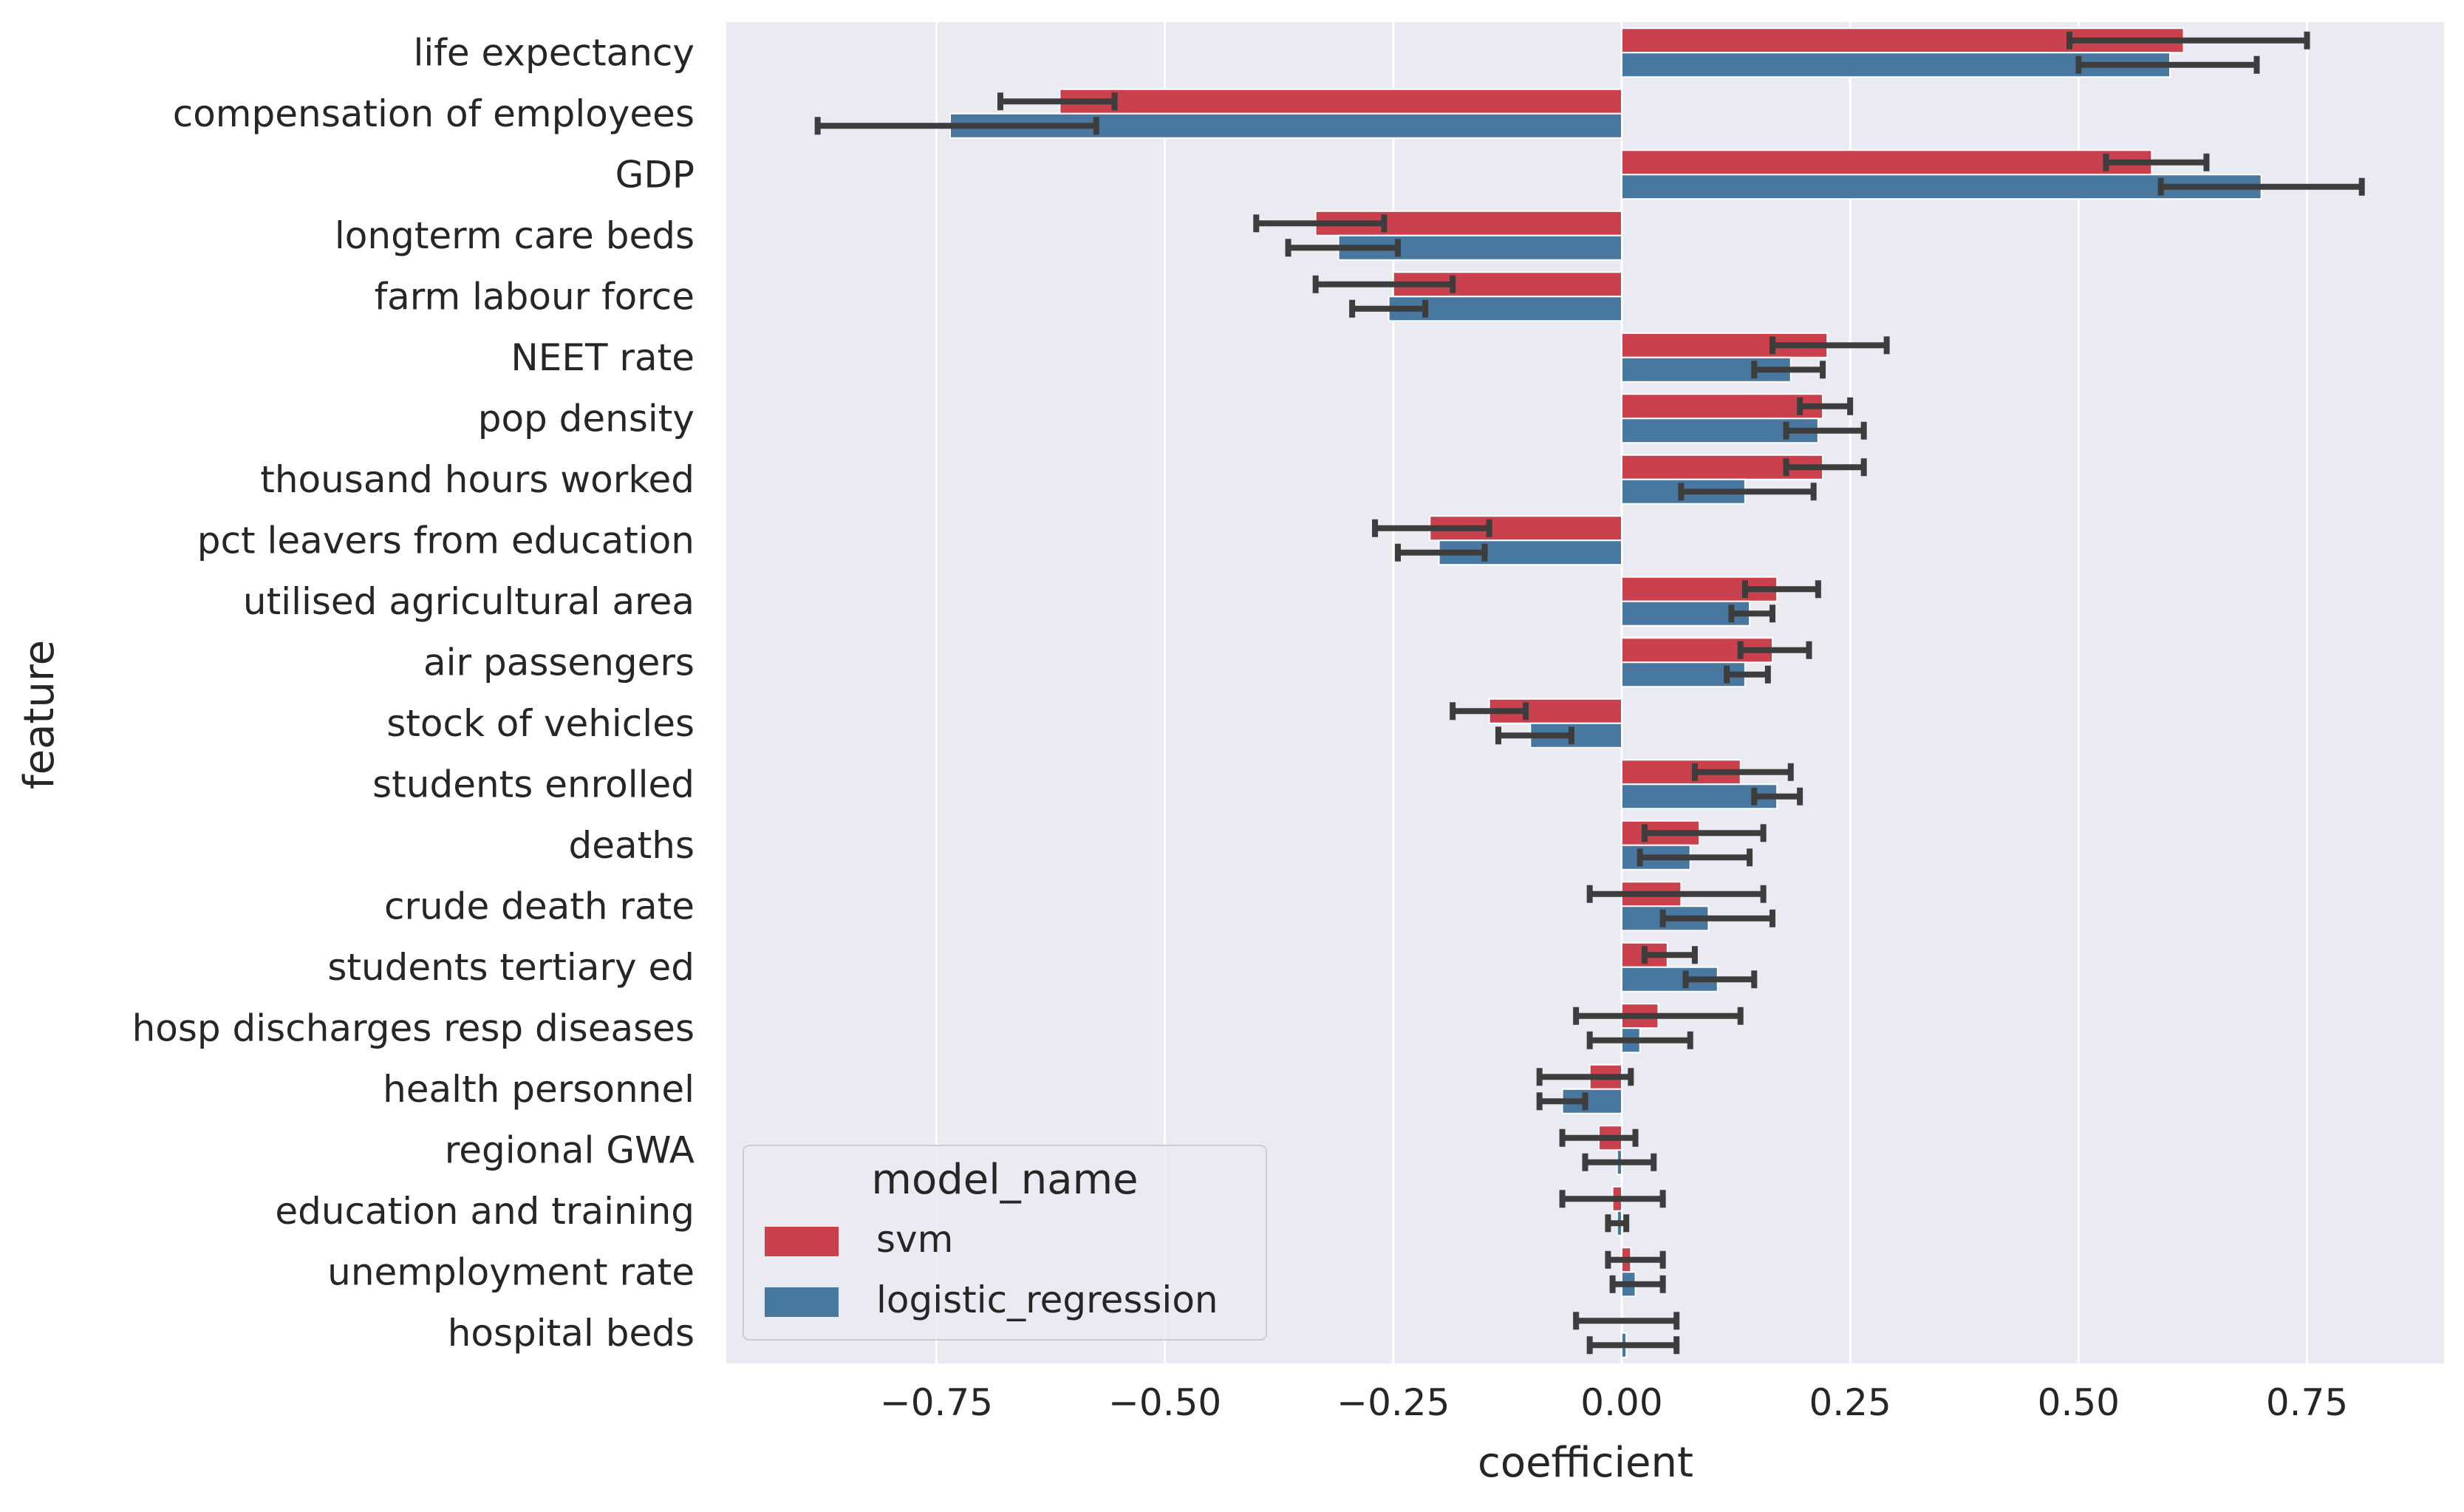  What do you see at coordinates (572, 1334) in the screenshot?
I see `y-tick-label: hospital beds` at bounding box center [572, 1334].